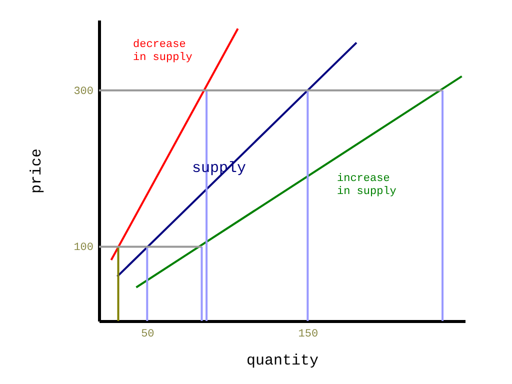 This screenshot has height=384, width=512. Describe the element at coordinates (308, 334) in the screenshot. I see `x-tick-label: 150` at that location.